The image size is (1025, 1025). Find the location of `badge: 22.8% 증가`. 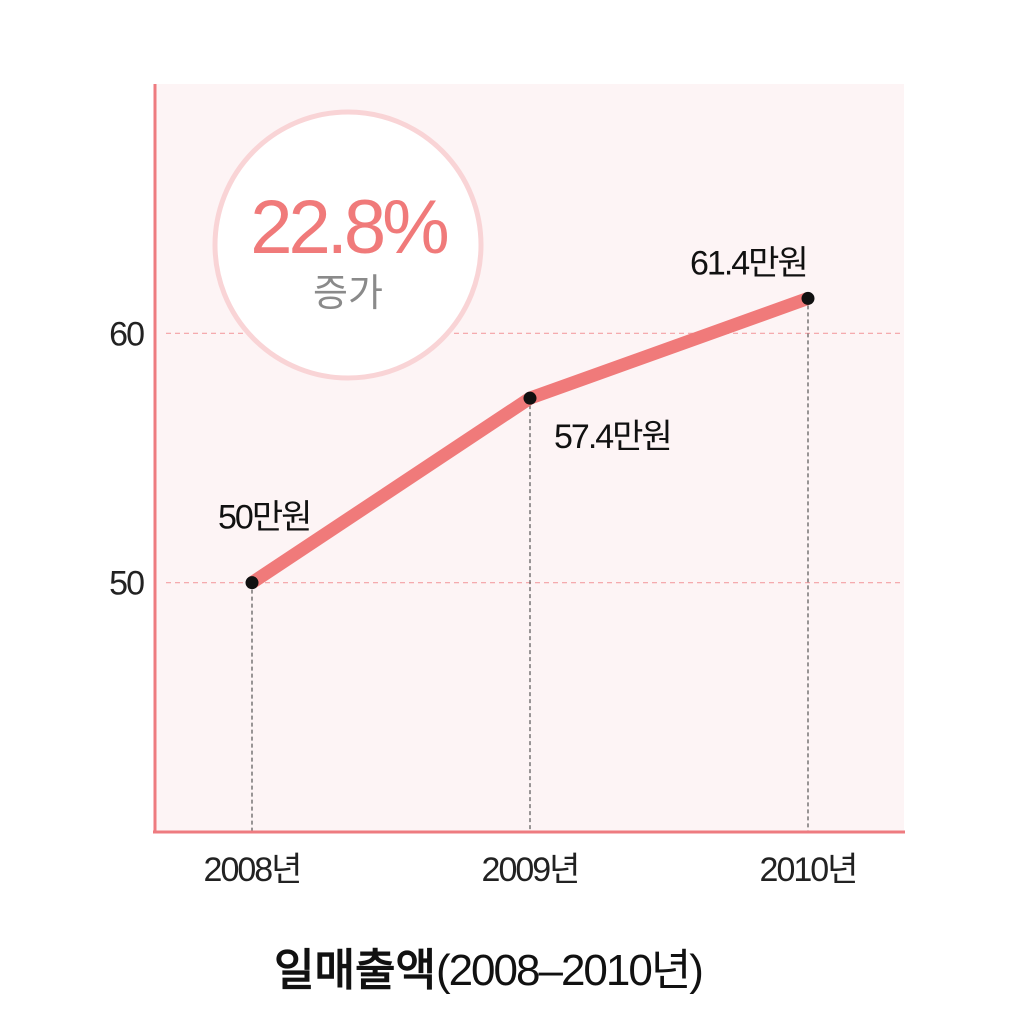

badge: 22.8% 증가 is located at coordinates (348, 245).